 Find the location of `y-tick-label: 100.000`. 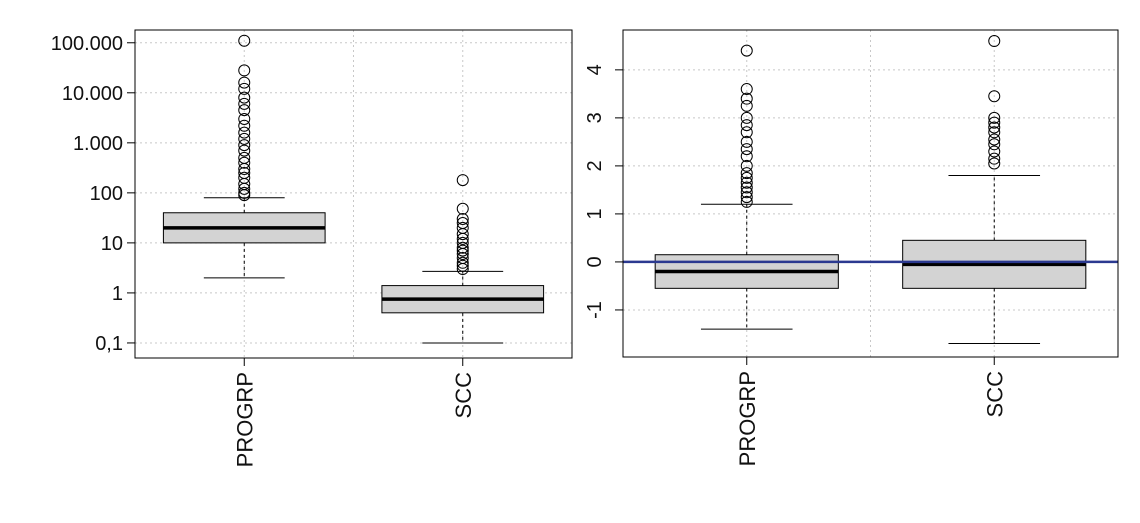

y-tick-label: 100.000 is located at coordinates (87, 44).